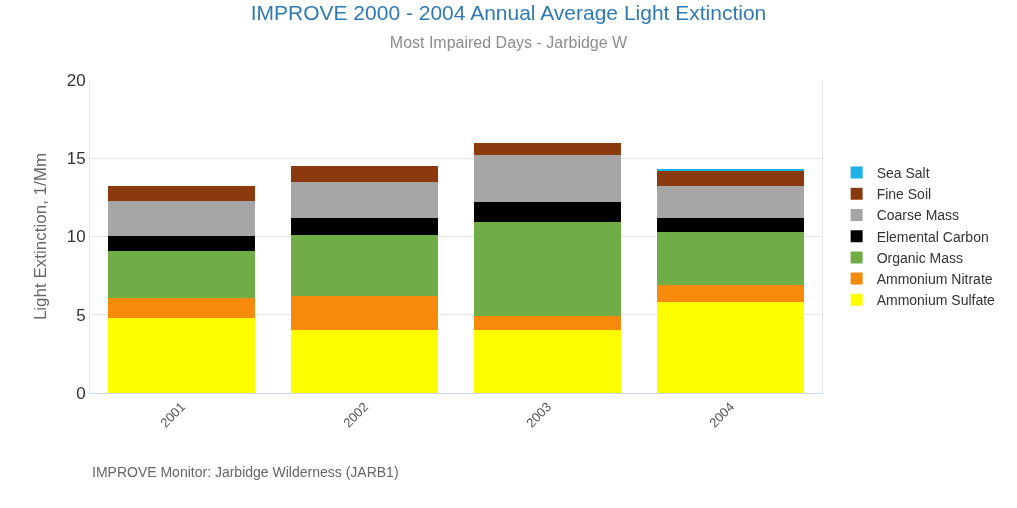 The image size is (1017, 508). What do you see at coordinates (76, 237) in the screenshot?
I see `y-tick-label: 10` at bounding box center [76, 237].